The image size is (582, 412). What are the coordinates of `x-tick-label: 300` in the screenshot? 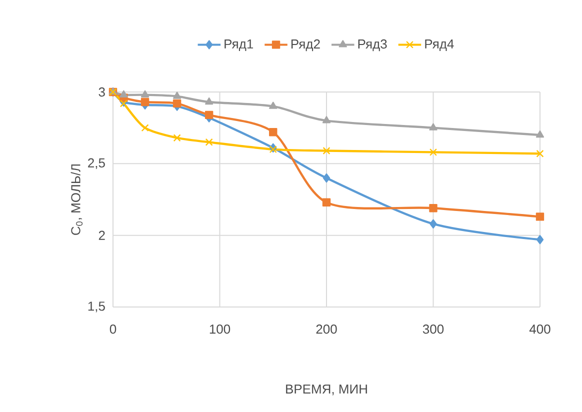 It's located at (433, 329).